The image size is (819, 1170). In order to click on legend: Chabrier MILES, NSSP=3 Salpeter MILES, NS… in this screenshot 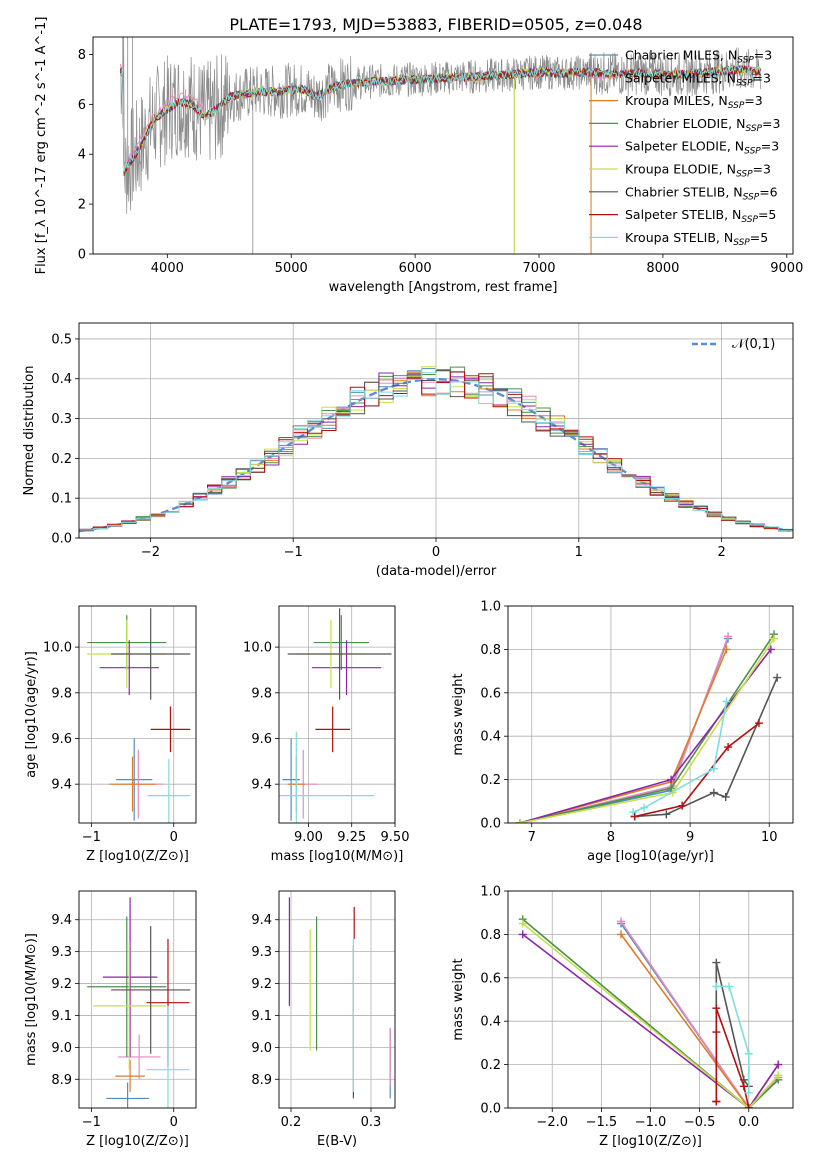, I will do `click(684, 148)`.